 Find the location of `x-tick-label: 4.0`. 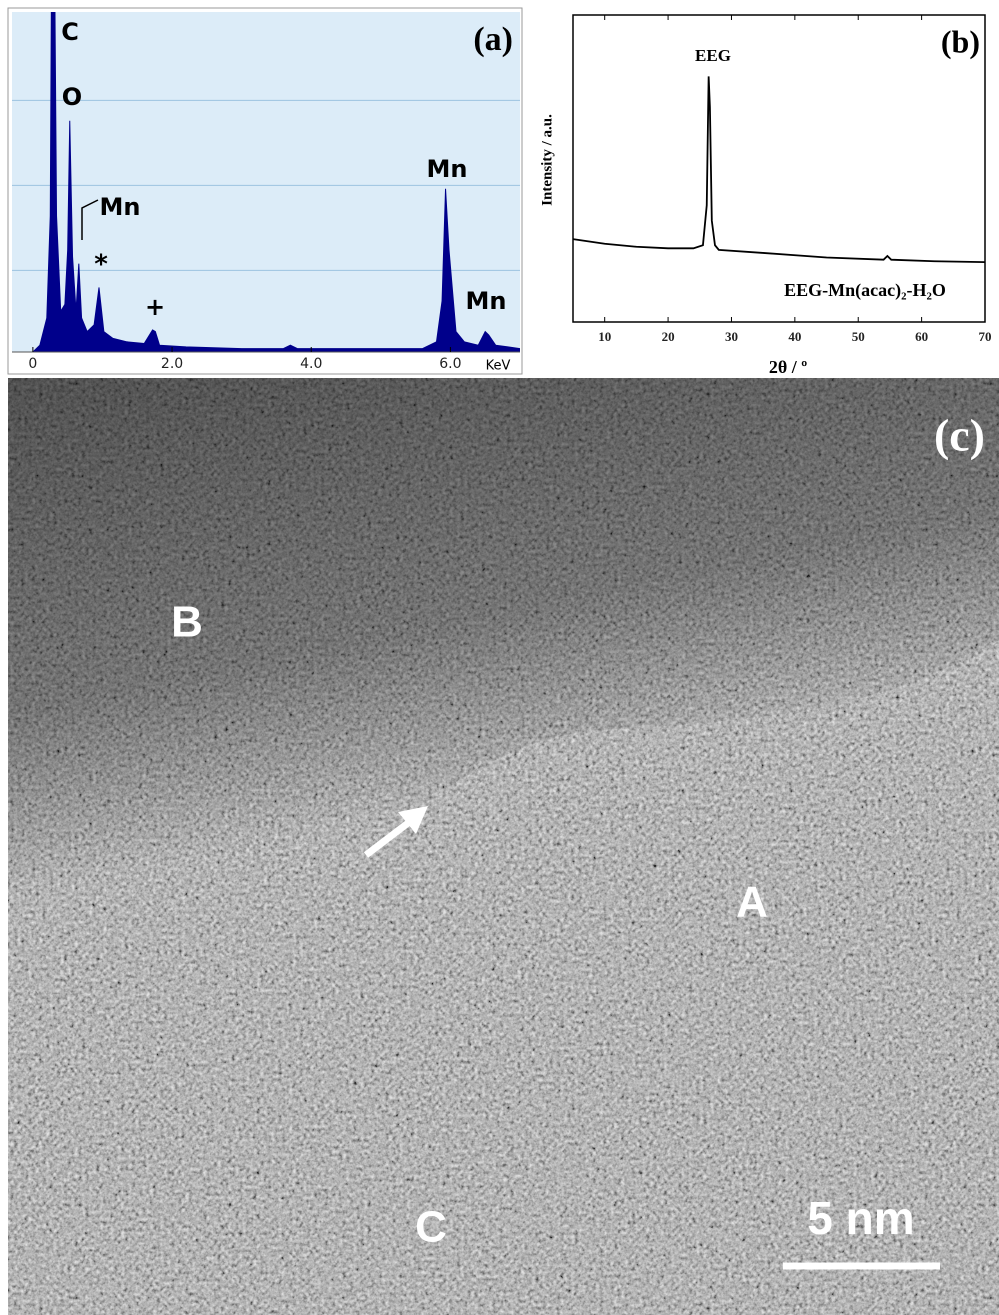

x-tick-label: 4.0 is located at coordinates (311, 364).